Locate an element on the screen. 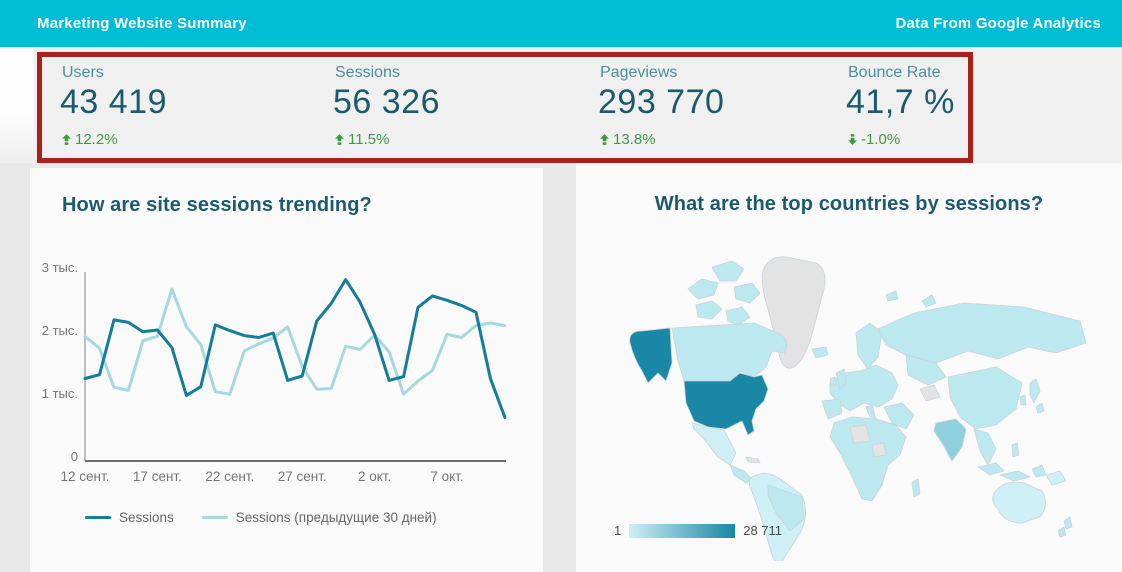 The width and height of the screenshot is (1122, 572). country-brazil is located at coordinates (786, 508).